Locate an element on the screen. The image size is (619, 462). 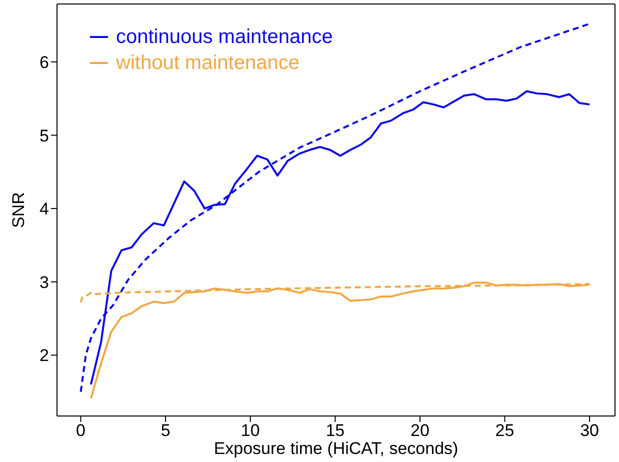
y-tick-label: 3 is located at coordinates (44, 282).